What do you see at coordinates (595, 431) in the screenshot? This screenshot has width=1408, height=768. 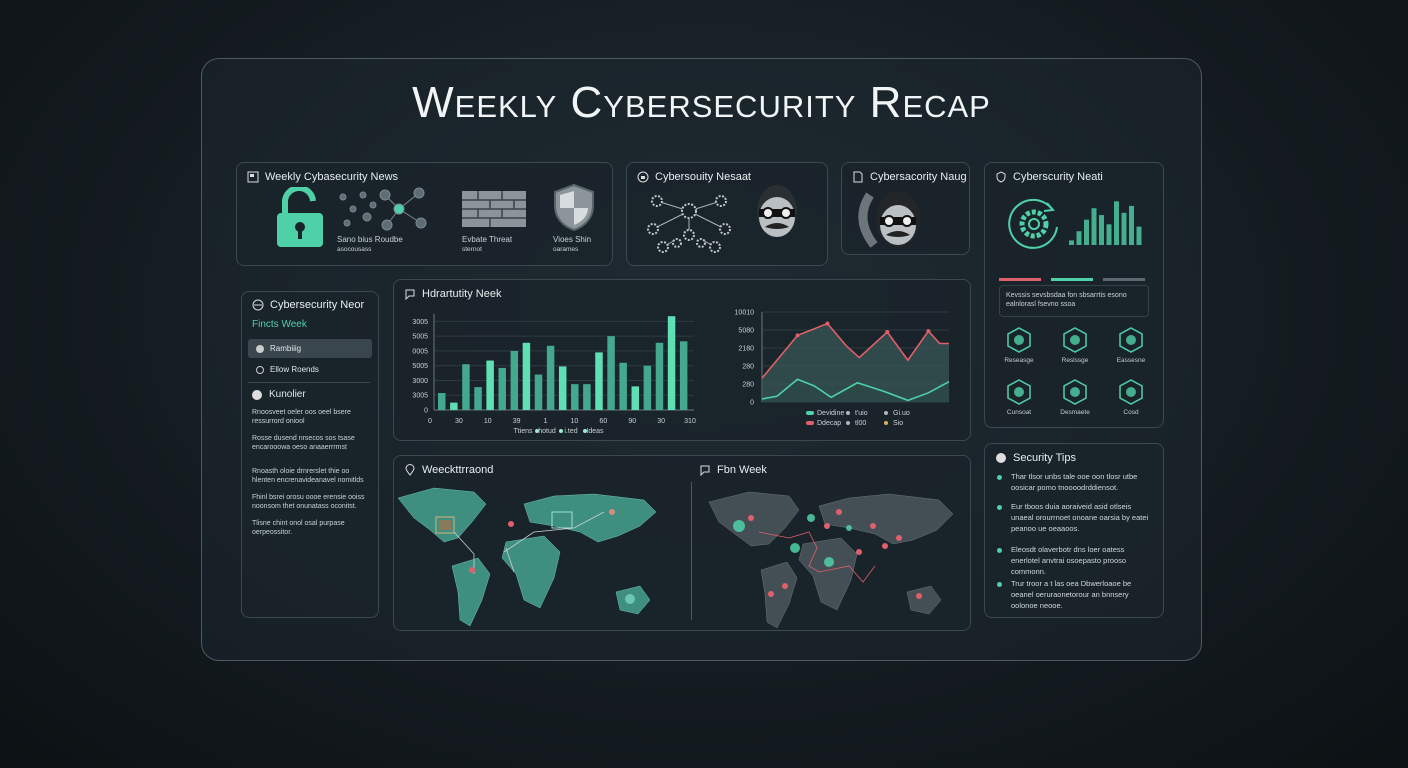 I see `legend-label: Ideas` at bounding box center [595, 431].